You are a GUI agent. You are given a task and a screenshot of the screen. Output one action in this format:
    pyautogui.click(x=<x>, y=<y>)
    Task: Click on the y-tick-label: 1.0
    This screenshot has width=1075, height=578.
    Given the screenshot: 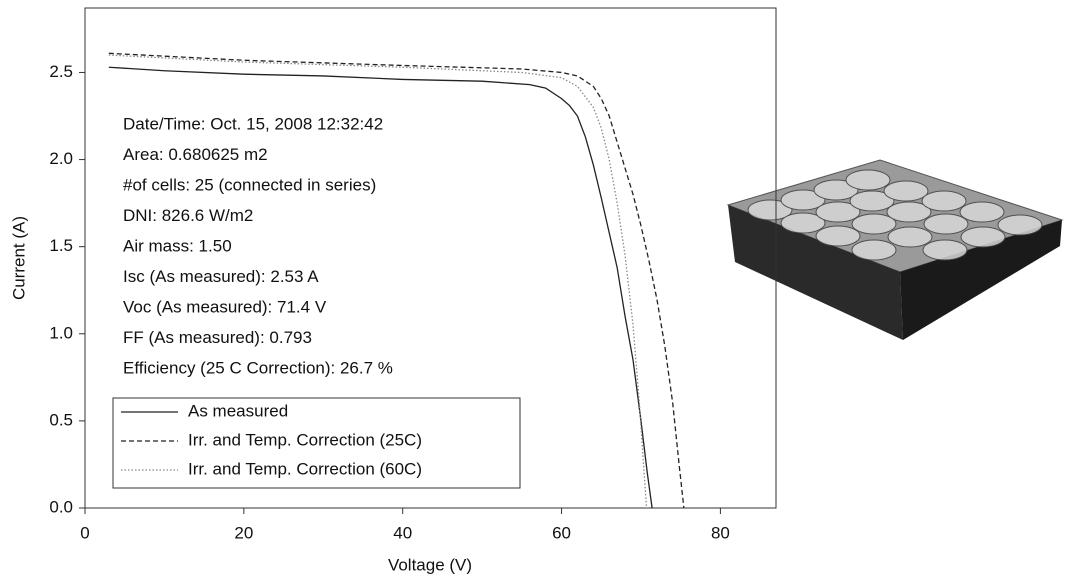 What is the action you would take?
    pyautogui.click(x=61, y=332)
    